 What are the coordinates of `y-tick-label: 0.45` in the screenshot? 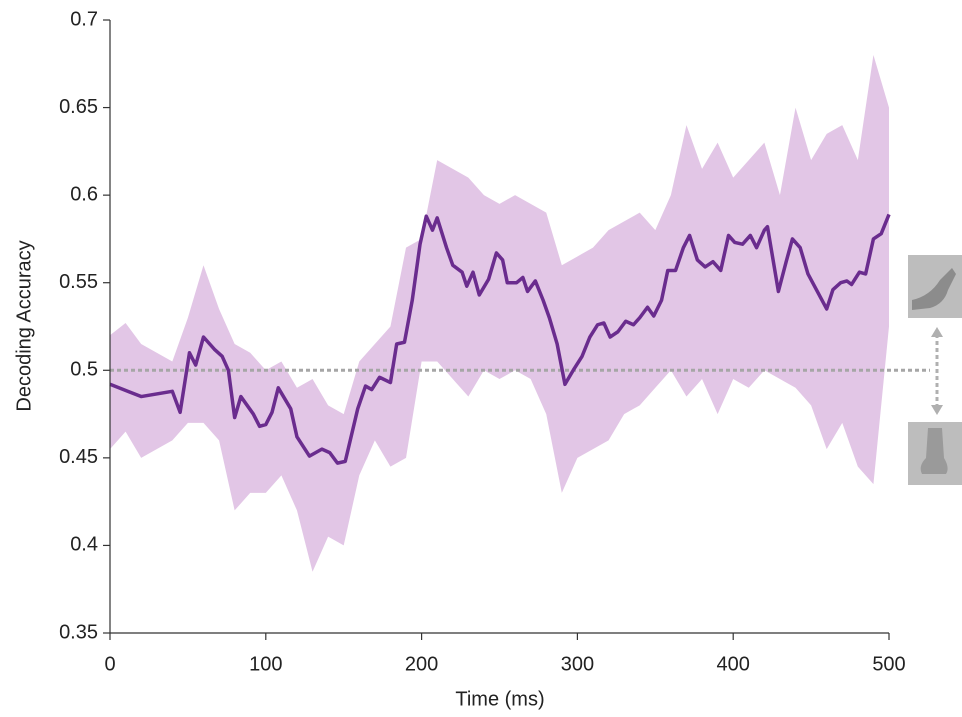 It's located at (78, 457).